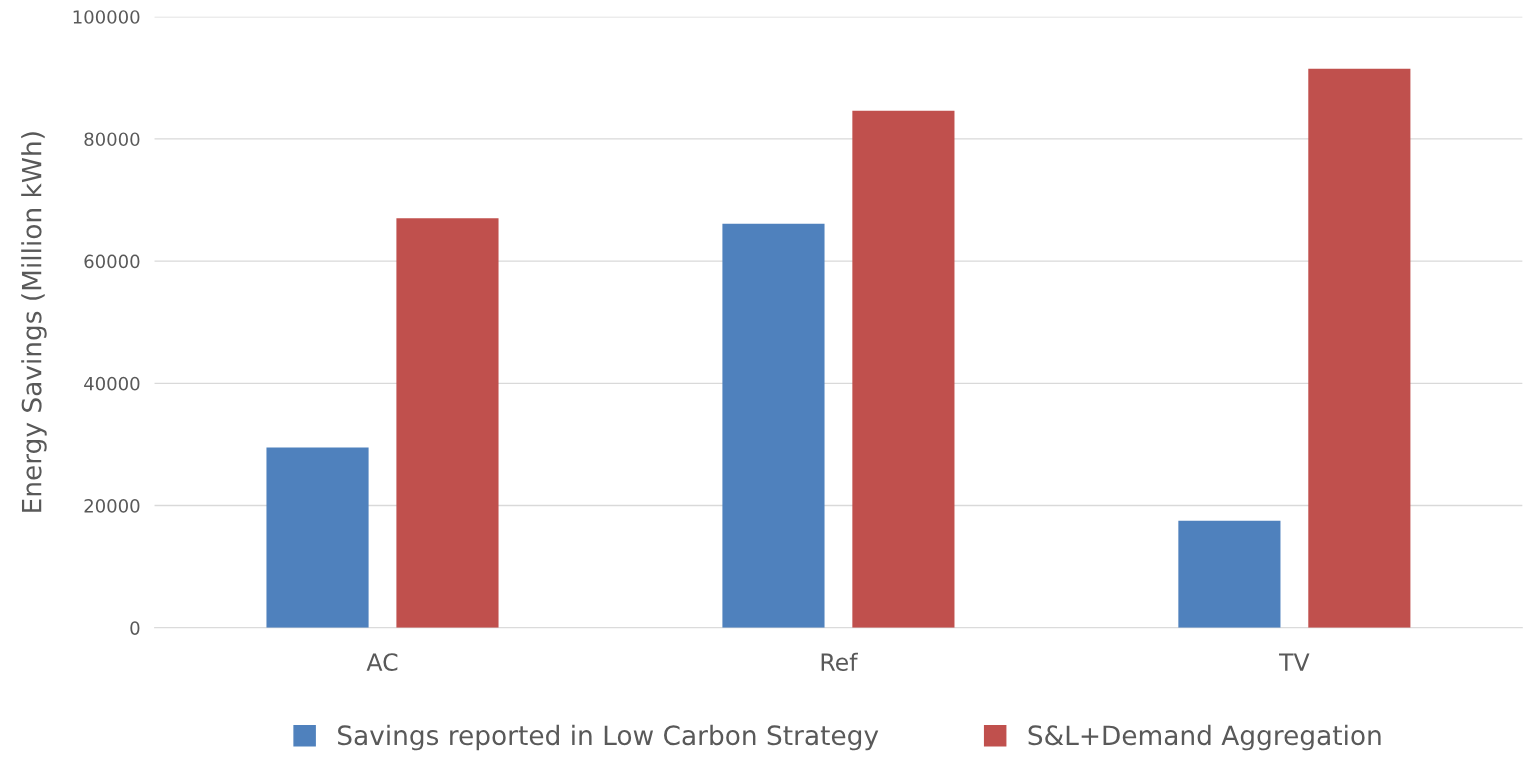 The width and height of the screenshot is (1530, 760). What do you see at coordinates (382, 662) in the screenshot?
I see `x-tick-label: AC` at bounding box center [382, 662].